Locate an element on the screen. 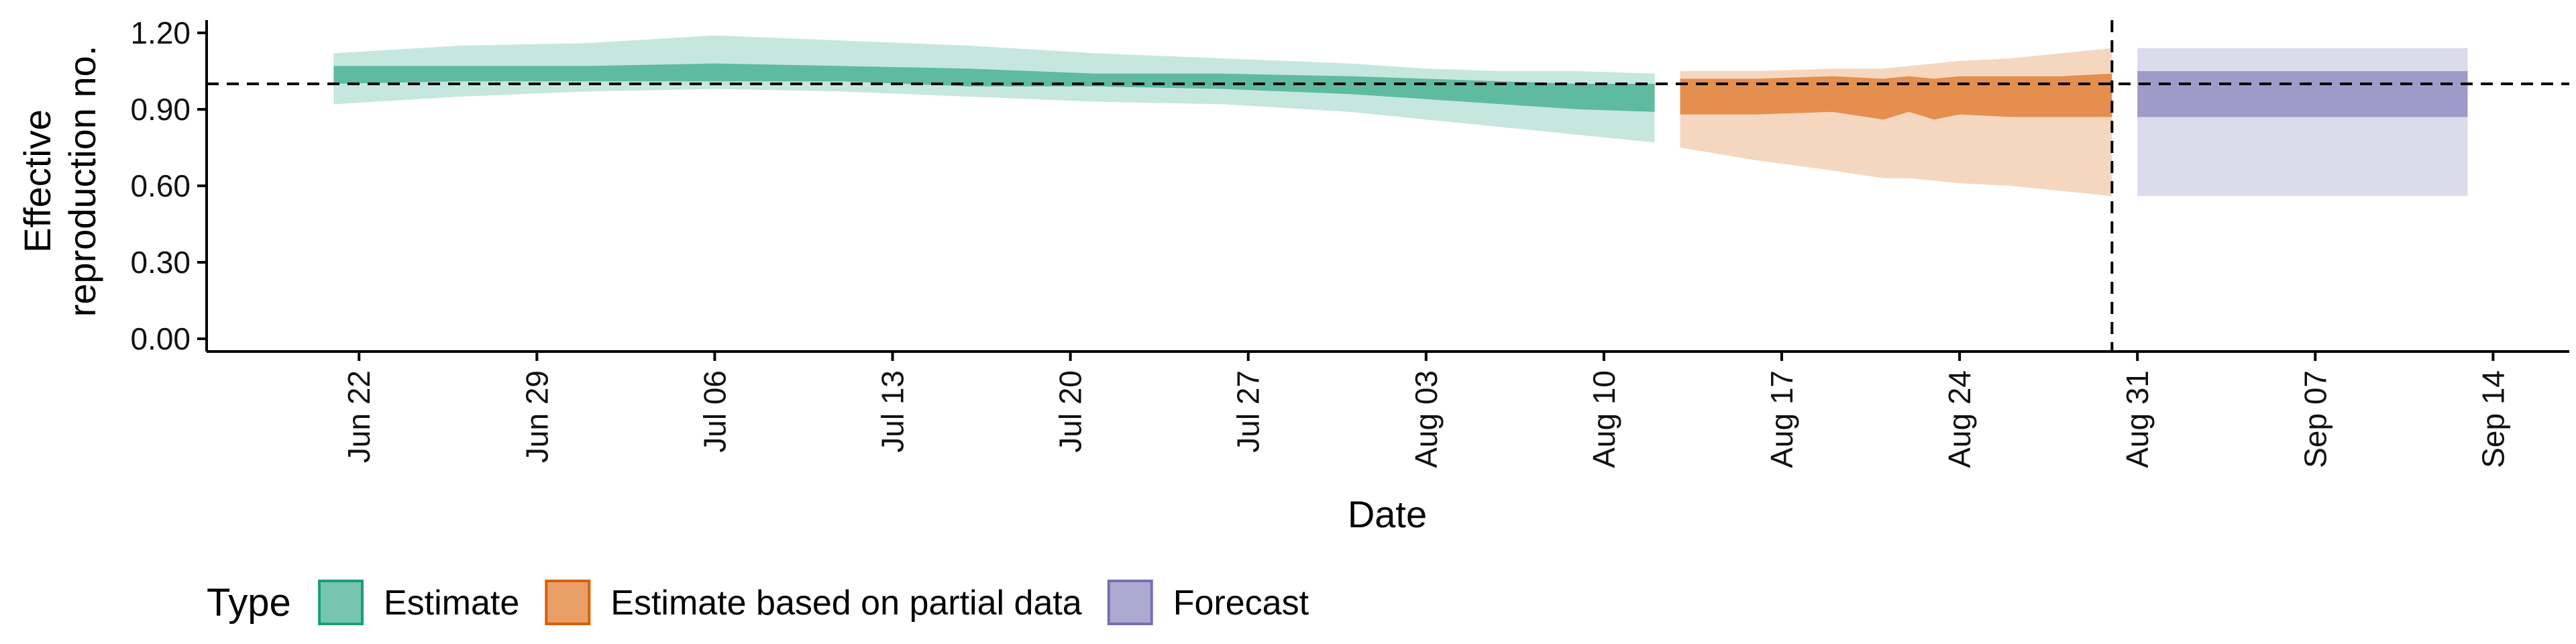 The height and width of the screenshot is (644, 2576). y-tick-label: 1.20 is located at coordinates (160, 32).